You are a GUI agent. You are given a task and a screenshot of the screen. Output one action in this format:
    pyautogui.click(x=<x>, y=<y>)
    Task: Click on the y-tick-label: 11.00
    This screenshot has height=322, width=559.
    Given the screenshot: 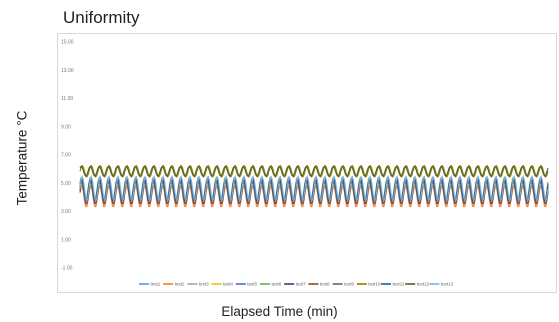 What is the action you would take?
    pyautogui.click(x=67, y=99)
    